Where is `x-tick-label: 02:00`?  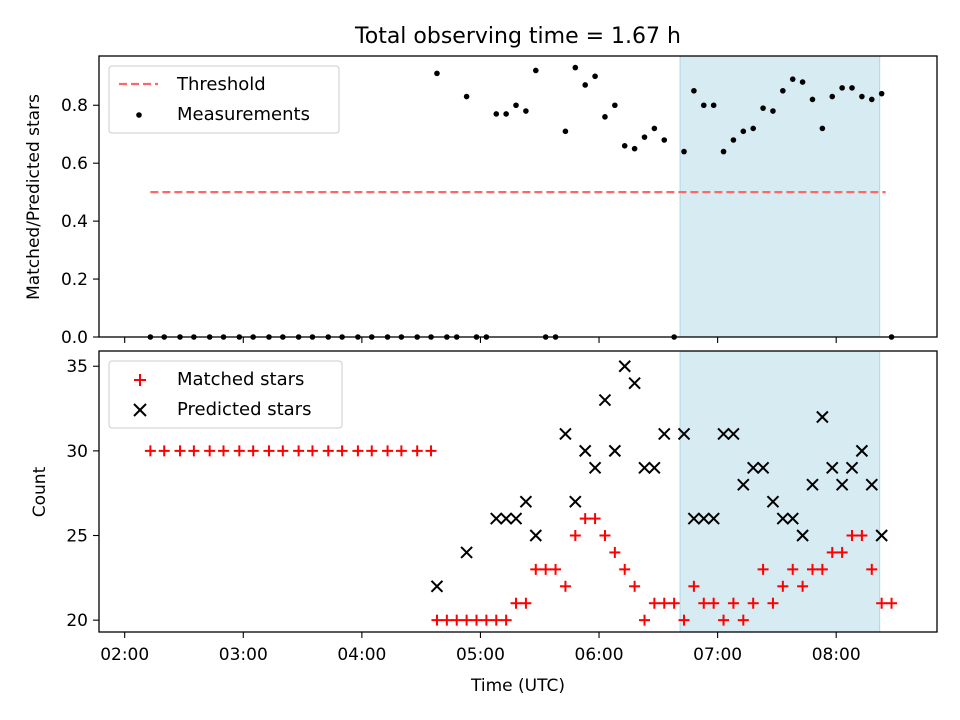
x-tick-label: 02:00 is located at coordinates (124, 655).